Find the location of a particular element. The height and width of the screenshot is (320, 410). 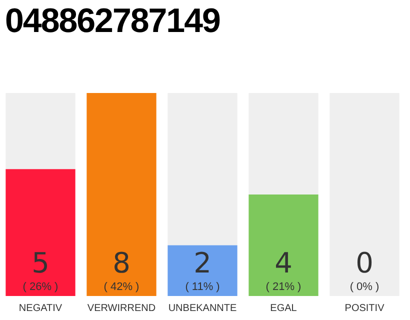

data-label: 4 is located at coordinates (283, 263).